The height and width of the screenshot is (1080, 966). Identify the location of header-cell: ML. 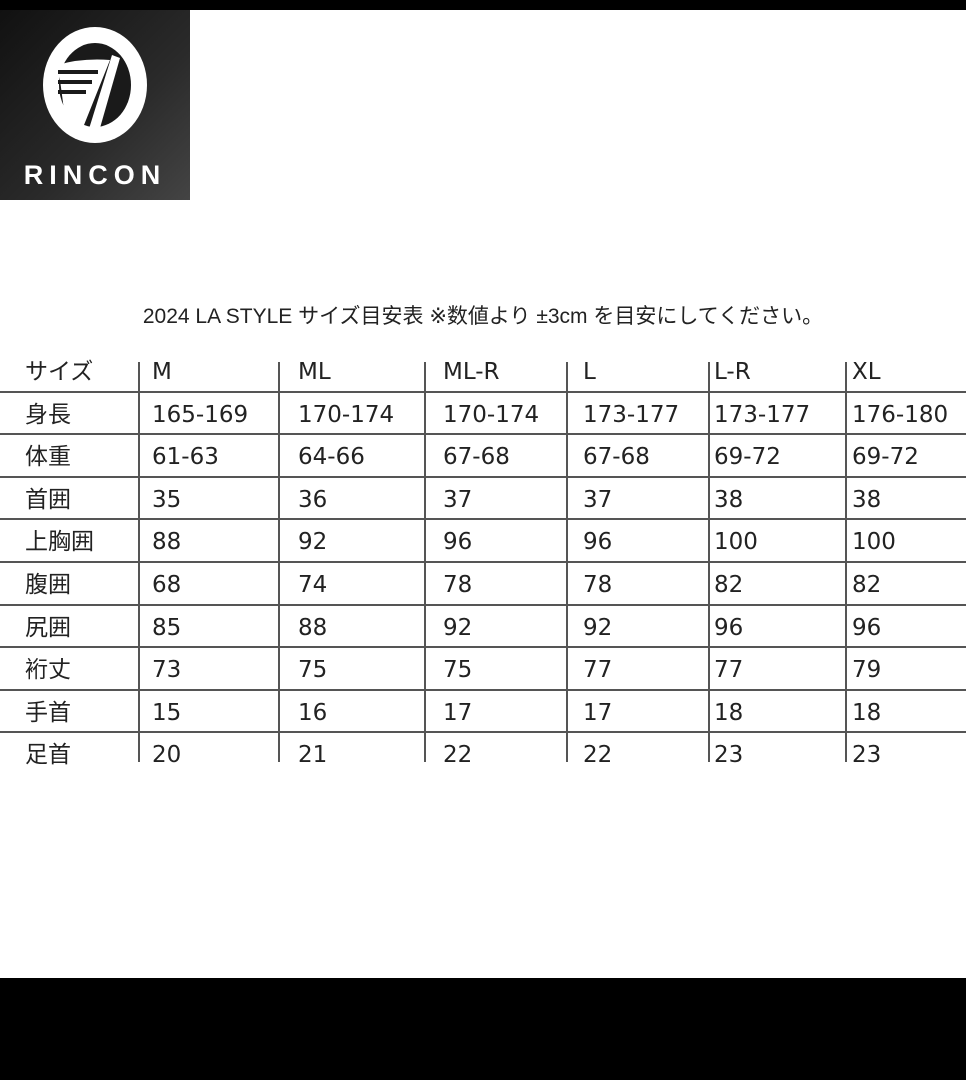
(314, 372).